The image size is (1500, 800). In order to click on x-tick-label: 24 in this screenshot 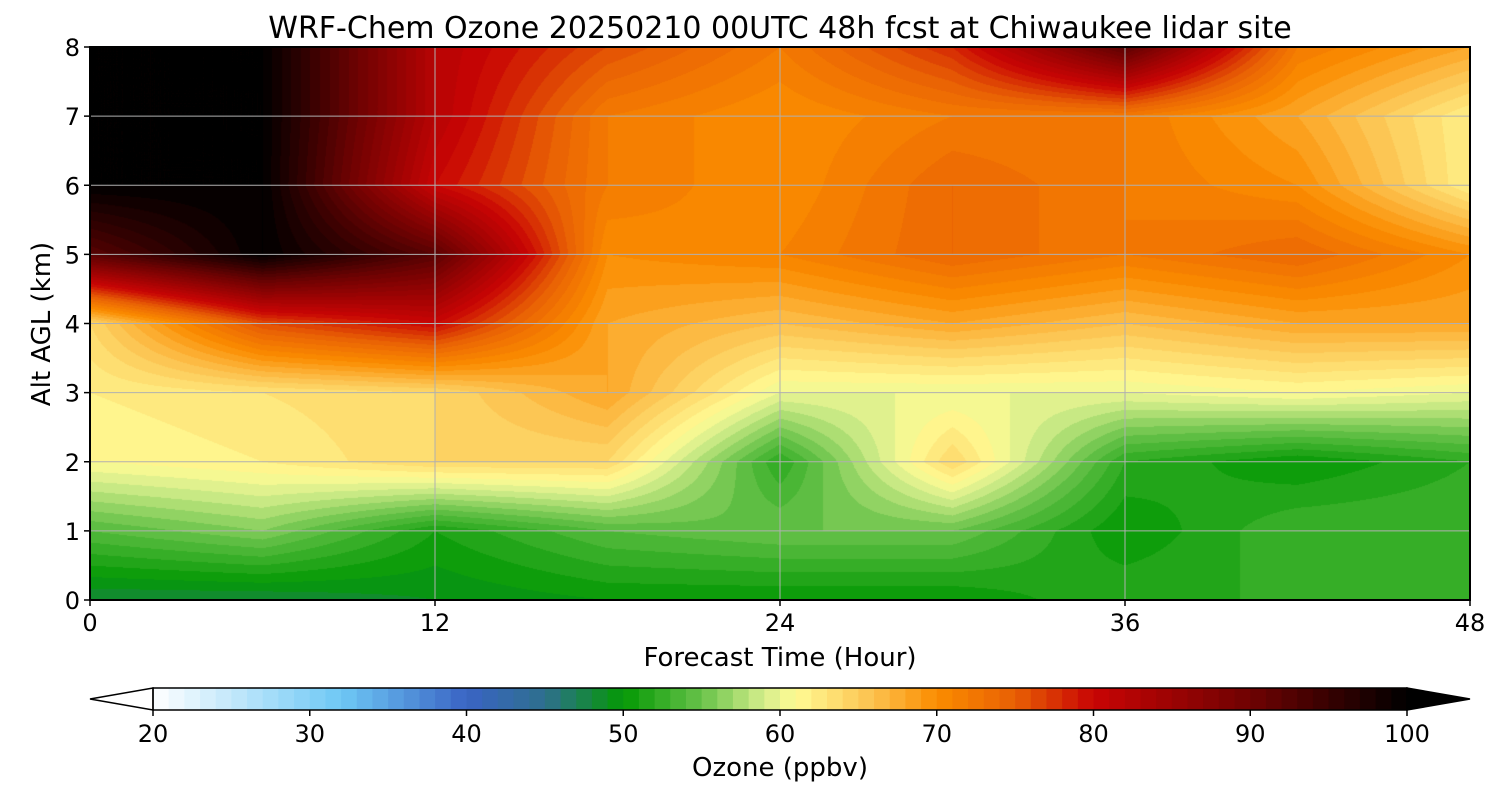, I will do `click(780, 623)`.